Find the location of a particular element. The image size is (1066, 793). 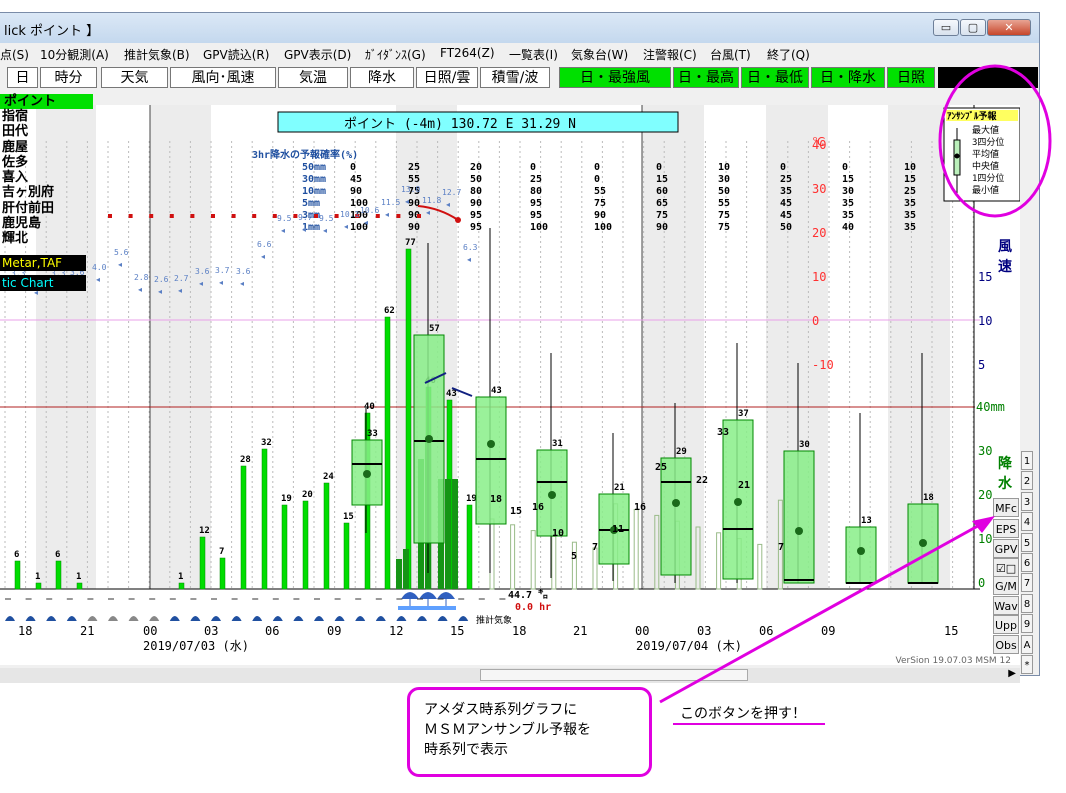

precip-bar-label: 7 is located at coordinates (221, 552).